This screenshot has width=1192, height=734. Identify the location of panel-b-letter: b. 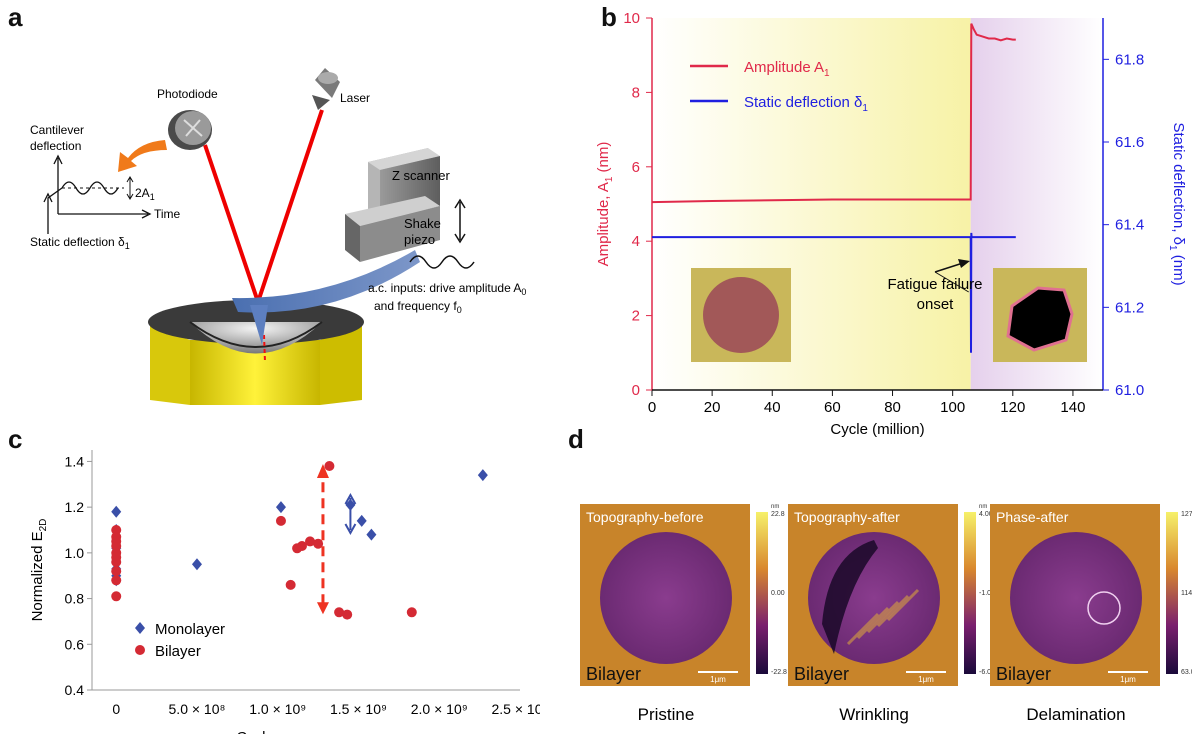
(609, 17).